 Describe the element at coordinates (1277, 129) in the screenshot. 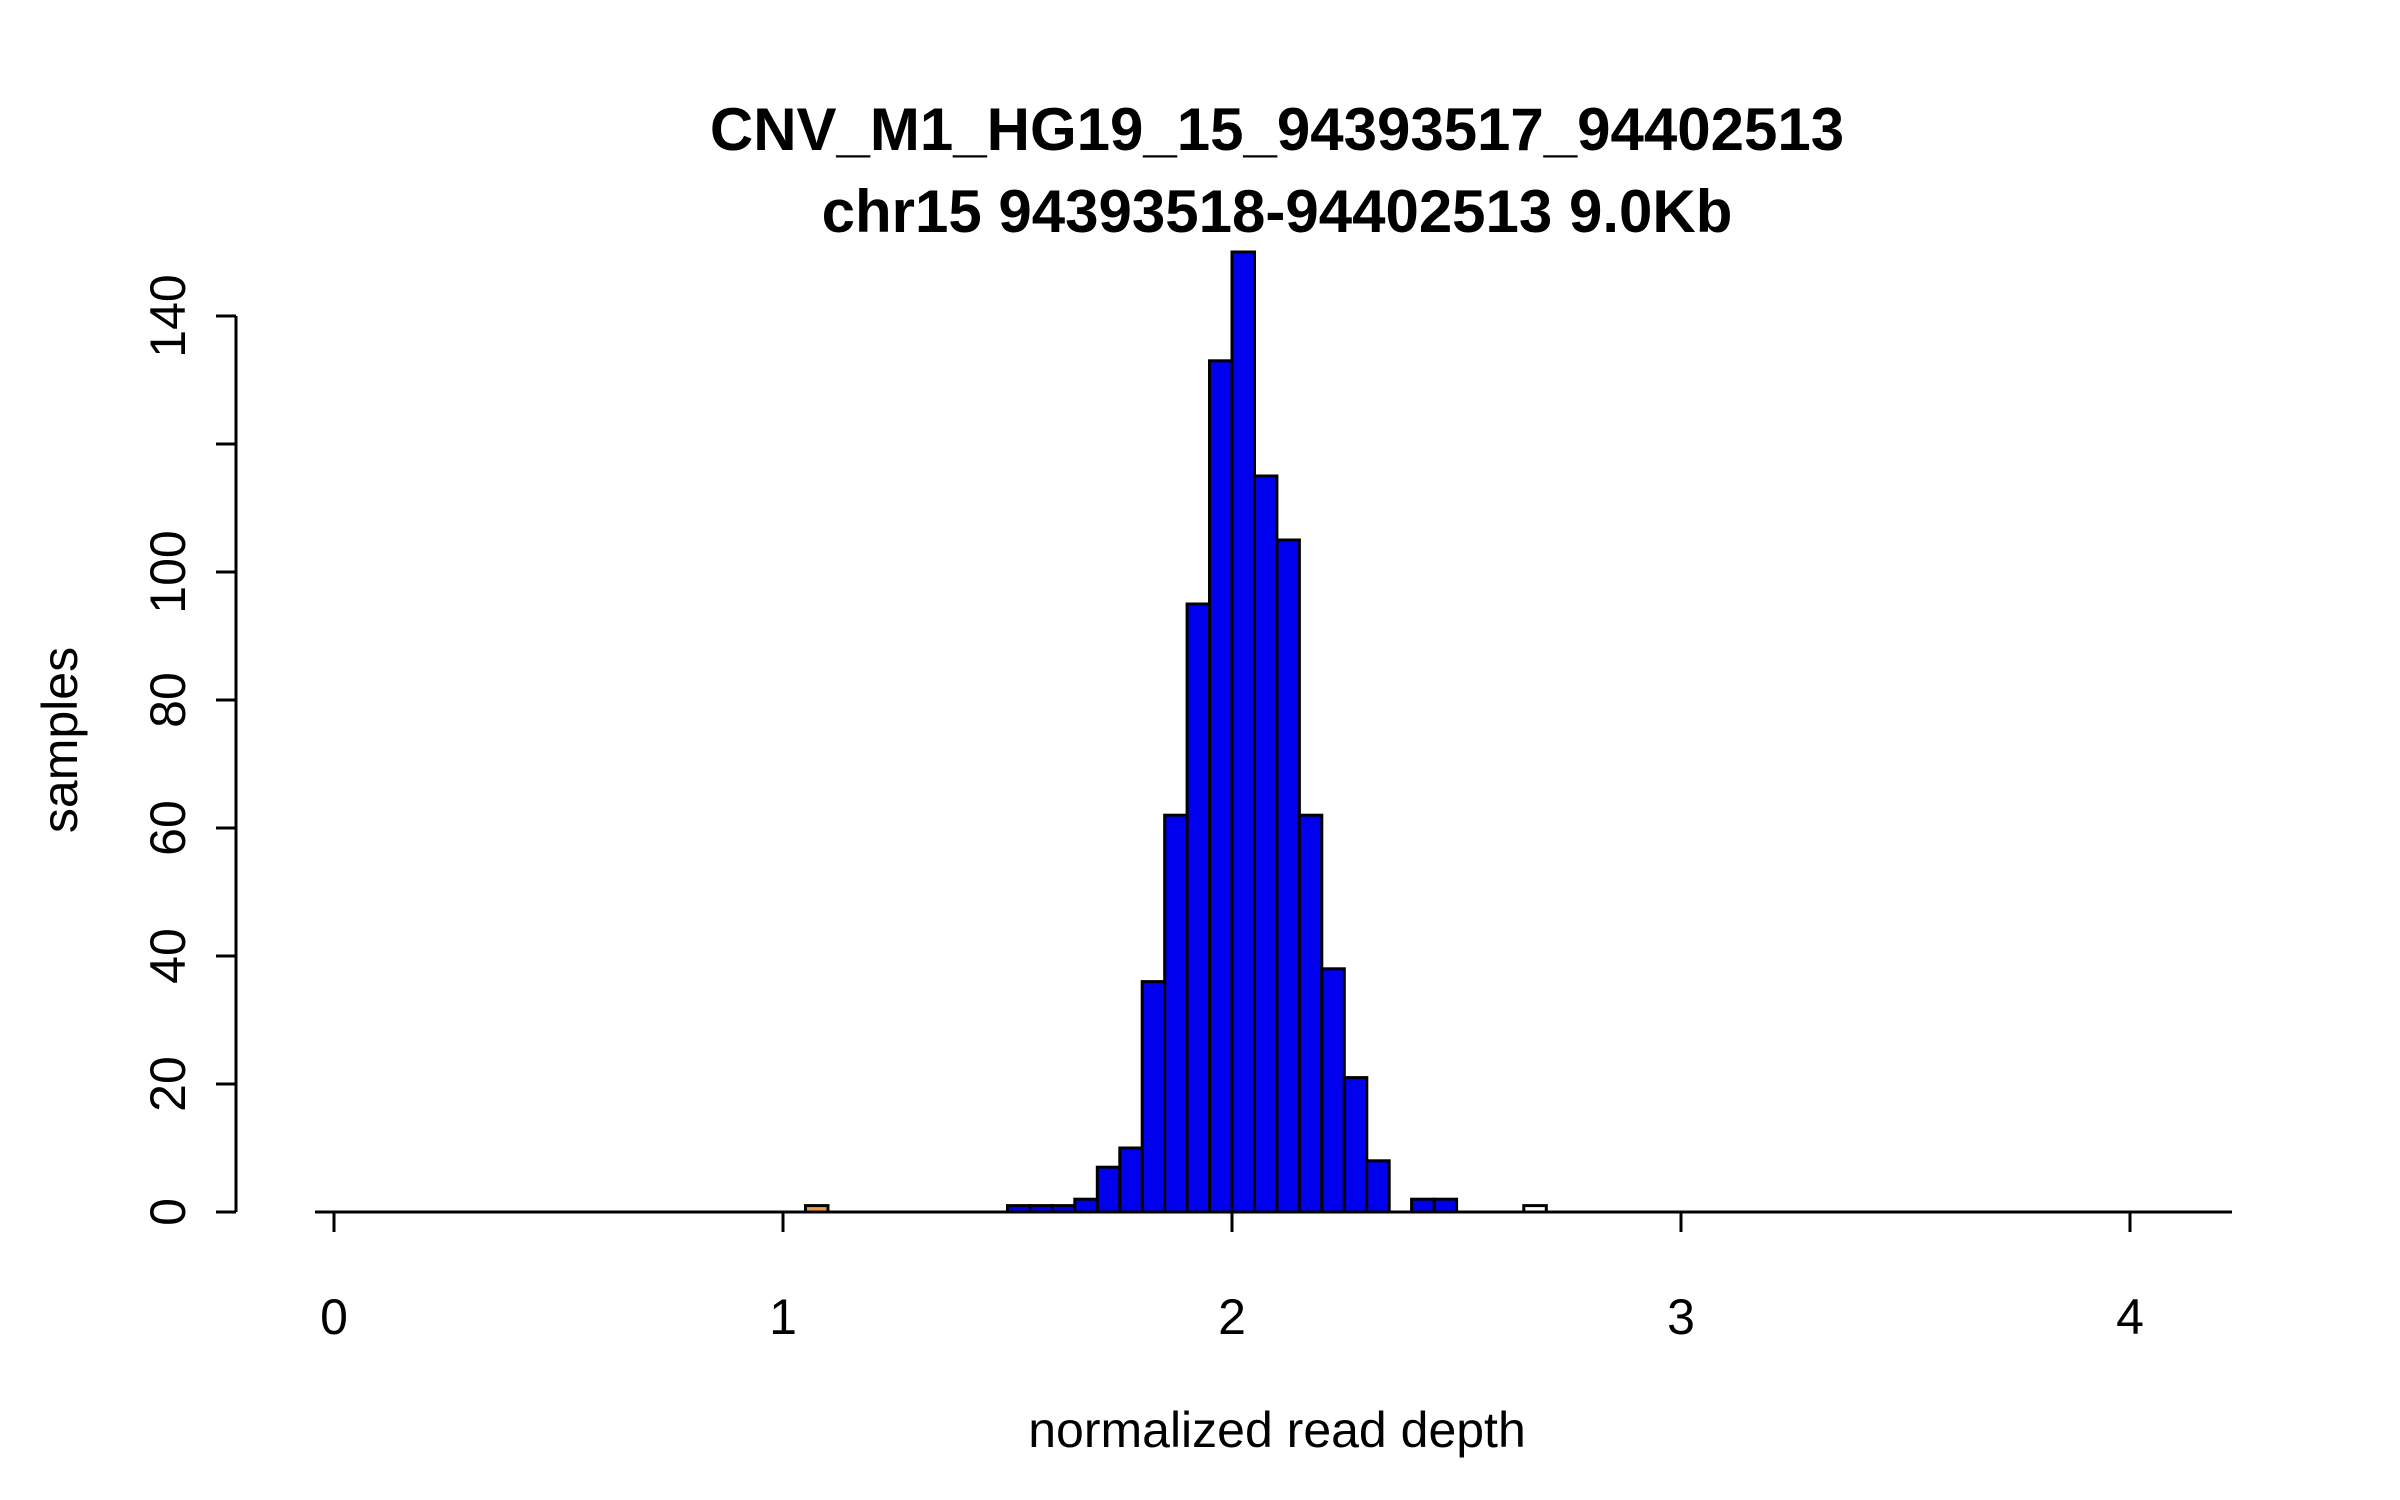

I see `chart-title: CNV_M1_HG19_15_94393517_94402513` at that location.